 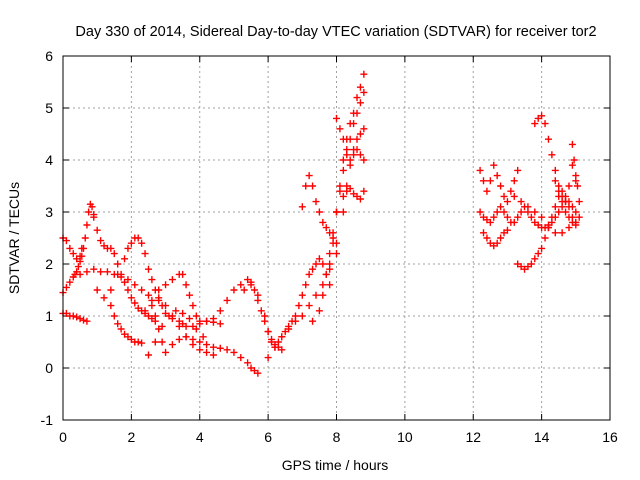 I want to click on x-tick-label: 4, so click(x=200, y=437).